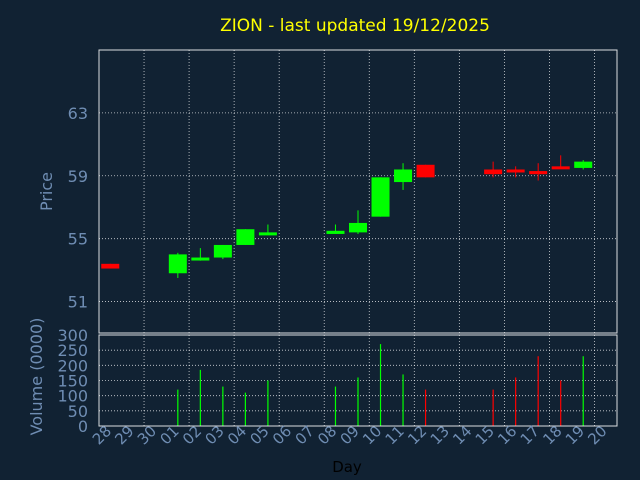 Image resolution: width=640 pixels, height=480 pixels. I want to click on price-tick-label: 59, so click(78, 176).